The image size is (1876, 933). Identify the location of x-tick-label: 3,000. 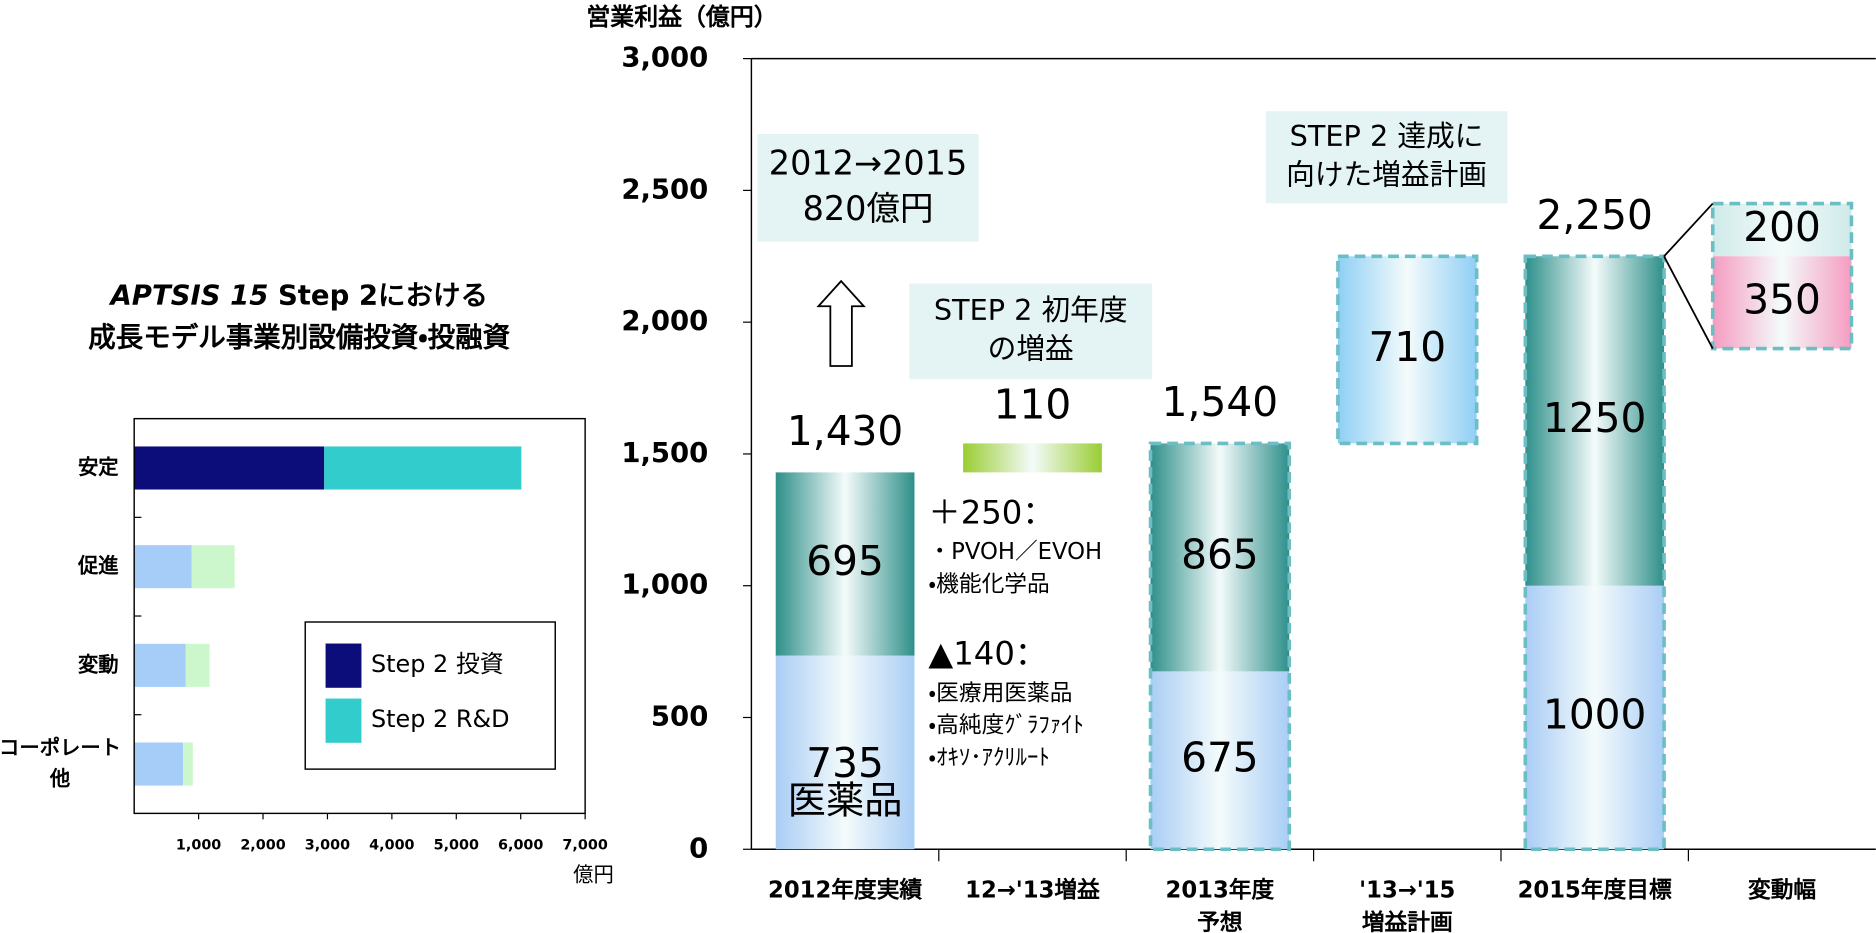
(327, 846).